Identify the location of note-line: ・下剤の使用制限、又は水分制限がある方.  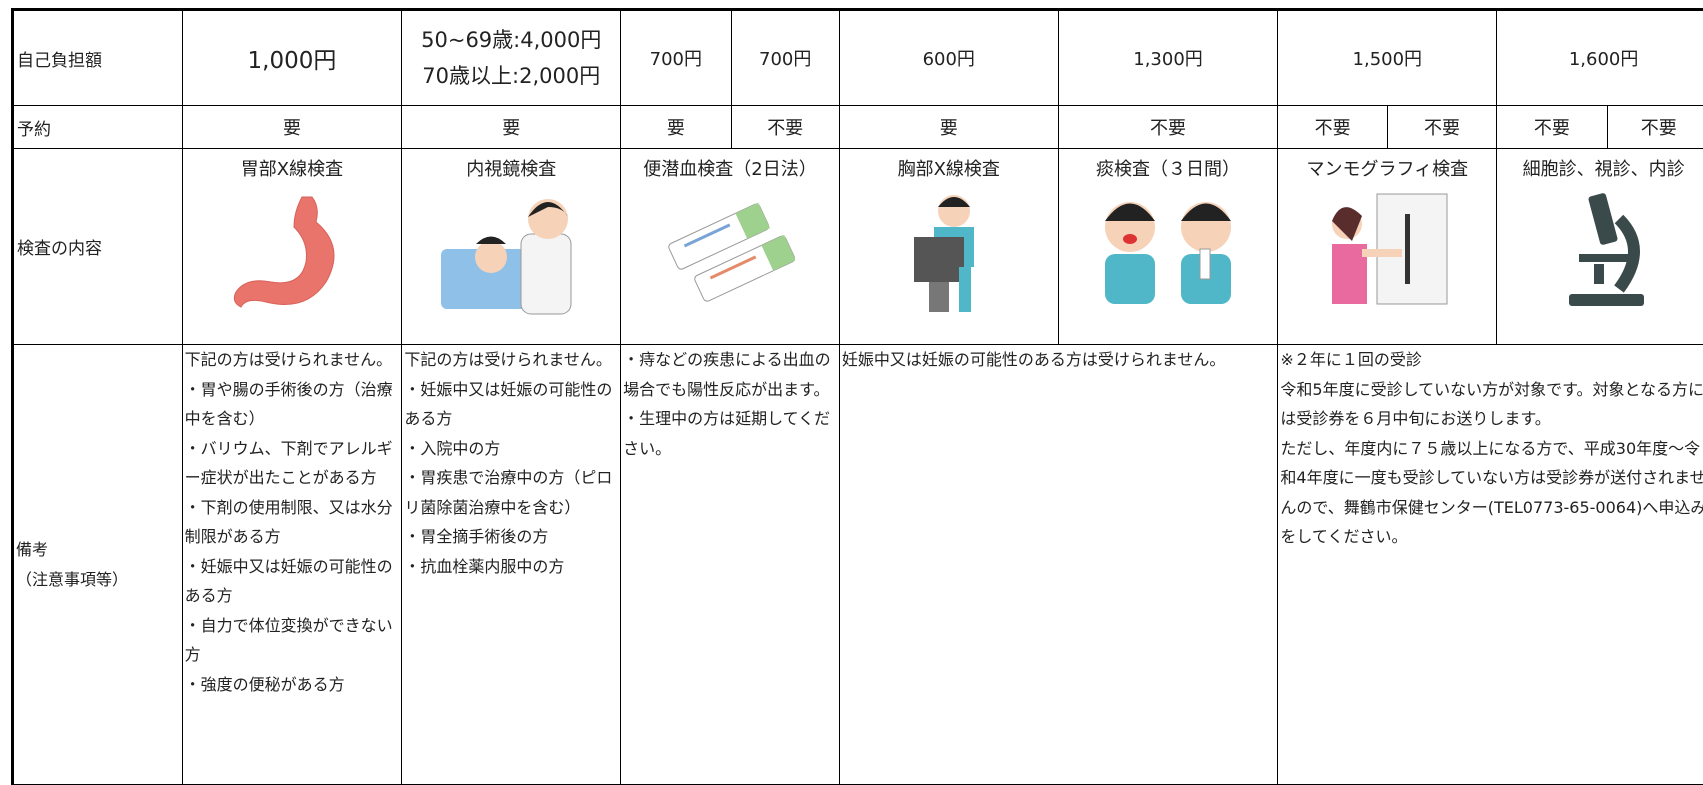
(292, 522).